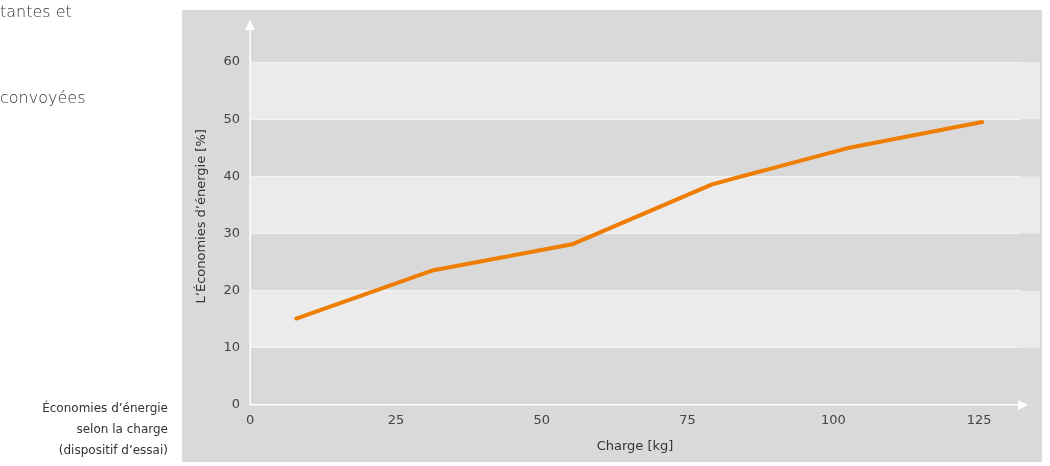 The image size is (1050, 466). I want to click on text: convoyées, so click(43, 97).